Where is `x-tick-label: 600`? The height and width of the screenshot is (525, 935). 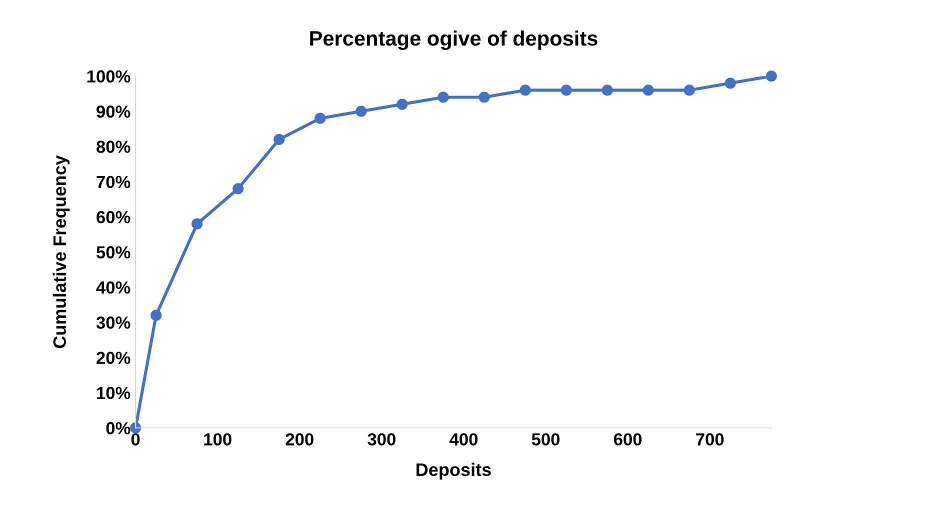
x-tick-label: 600 is located at coordinates (628, 439).